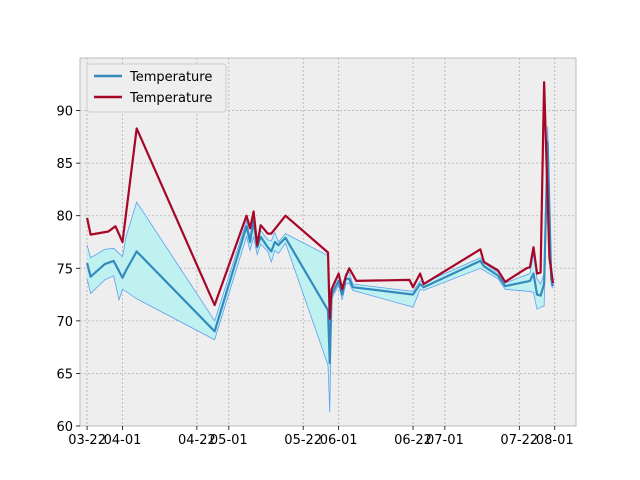 The height and width of the screenshot is (480, 640). What do you see at coordinates (64, 269) in the screenshot?
I see `y-tick-label-3: 75` at bounding box center [64, 269].